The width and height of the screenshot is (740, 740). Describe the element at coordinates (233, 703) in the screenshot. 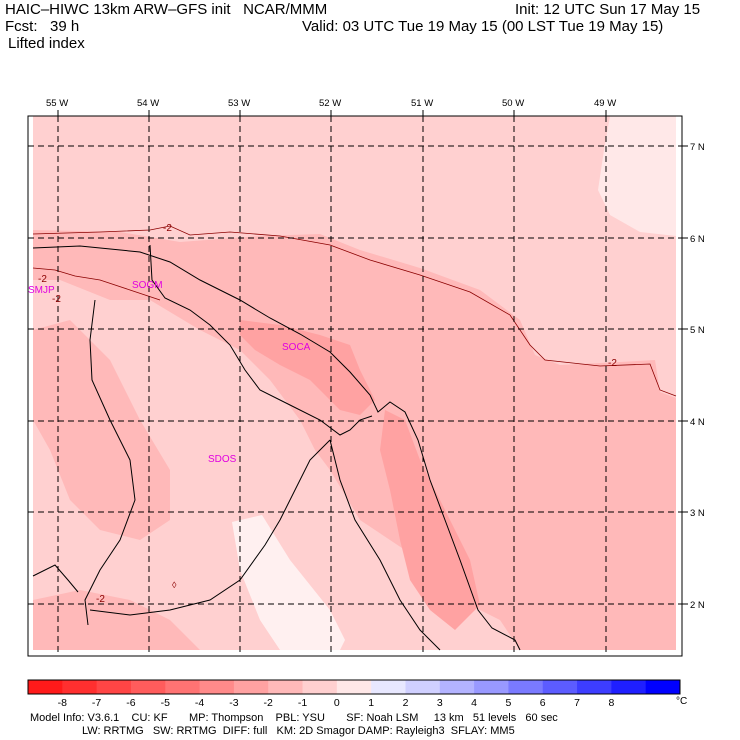

I see `colorbar-tick-label: -3` at that location.